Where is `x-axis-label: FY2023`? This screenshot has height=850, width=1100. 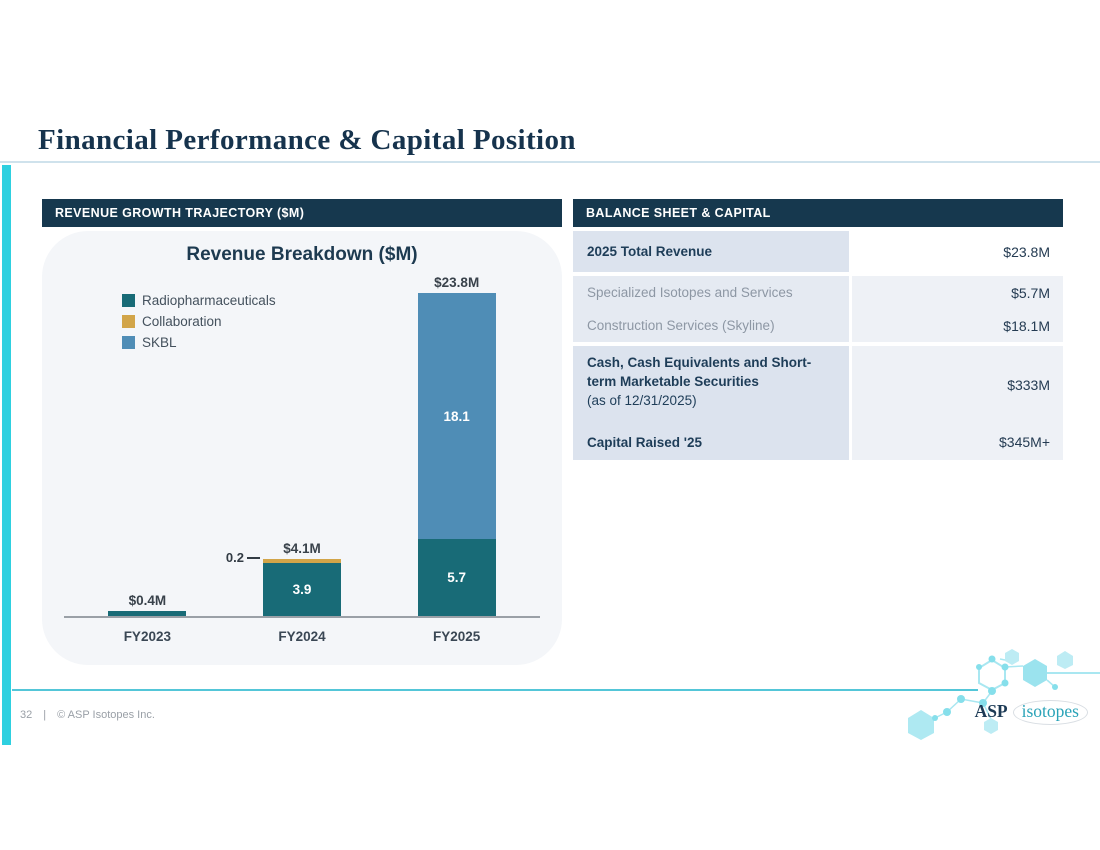
x-axis-label: FY2023 is located at coordinates (147, 636).